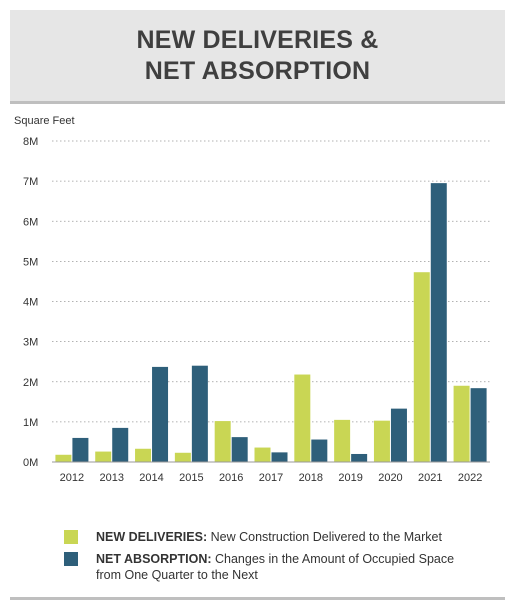  Describe the element at coordinates (421, 367) in the screenshot. I see `bar-deliveries-2021` at that location.